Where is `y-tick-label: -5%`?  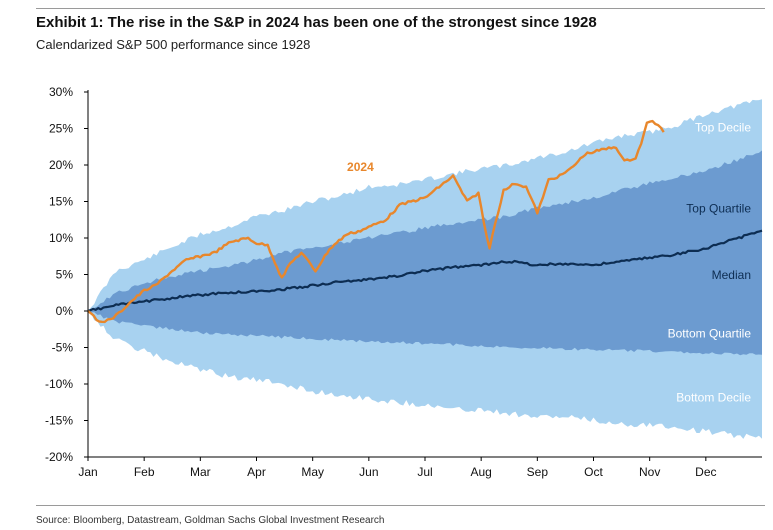 y-tick-label: -5% is located at coordinates (63, 348).